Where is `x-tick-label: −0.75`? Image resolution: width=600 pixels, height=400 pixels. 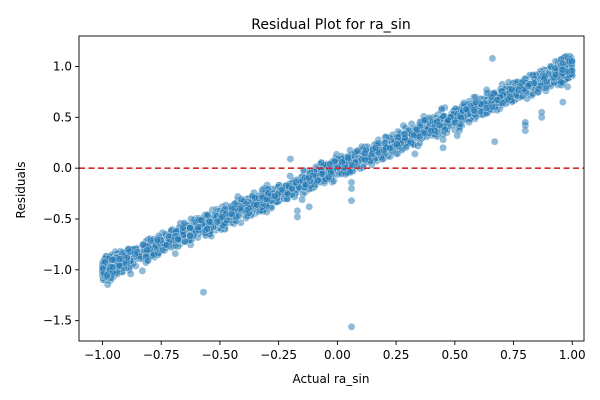
x-tick-label: −0.75 is located at coordinates (161, 355).